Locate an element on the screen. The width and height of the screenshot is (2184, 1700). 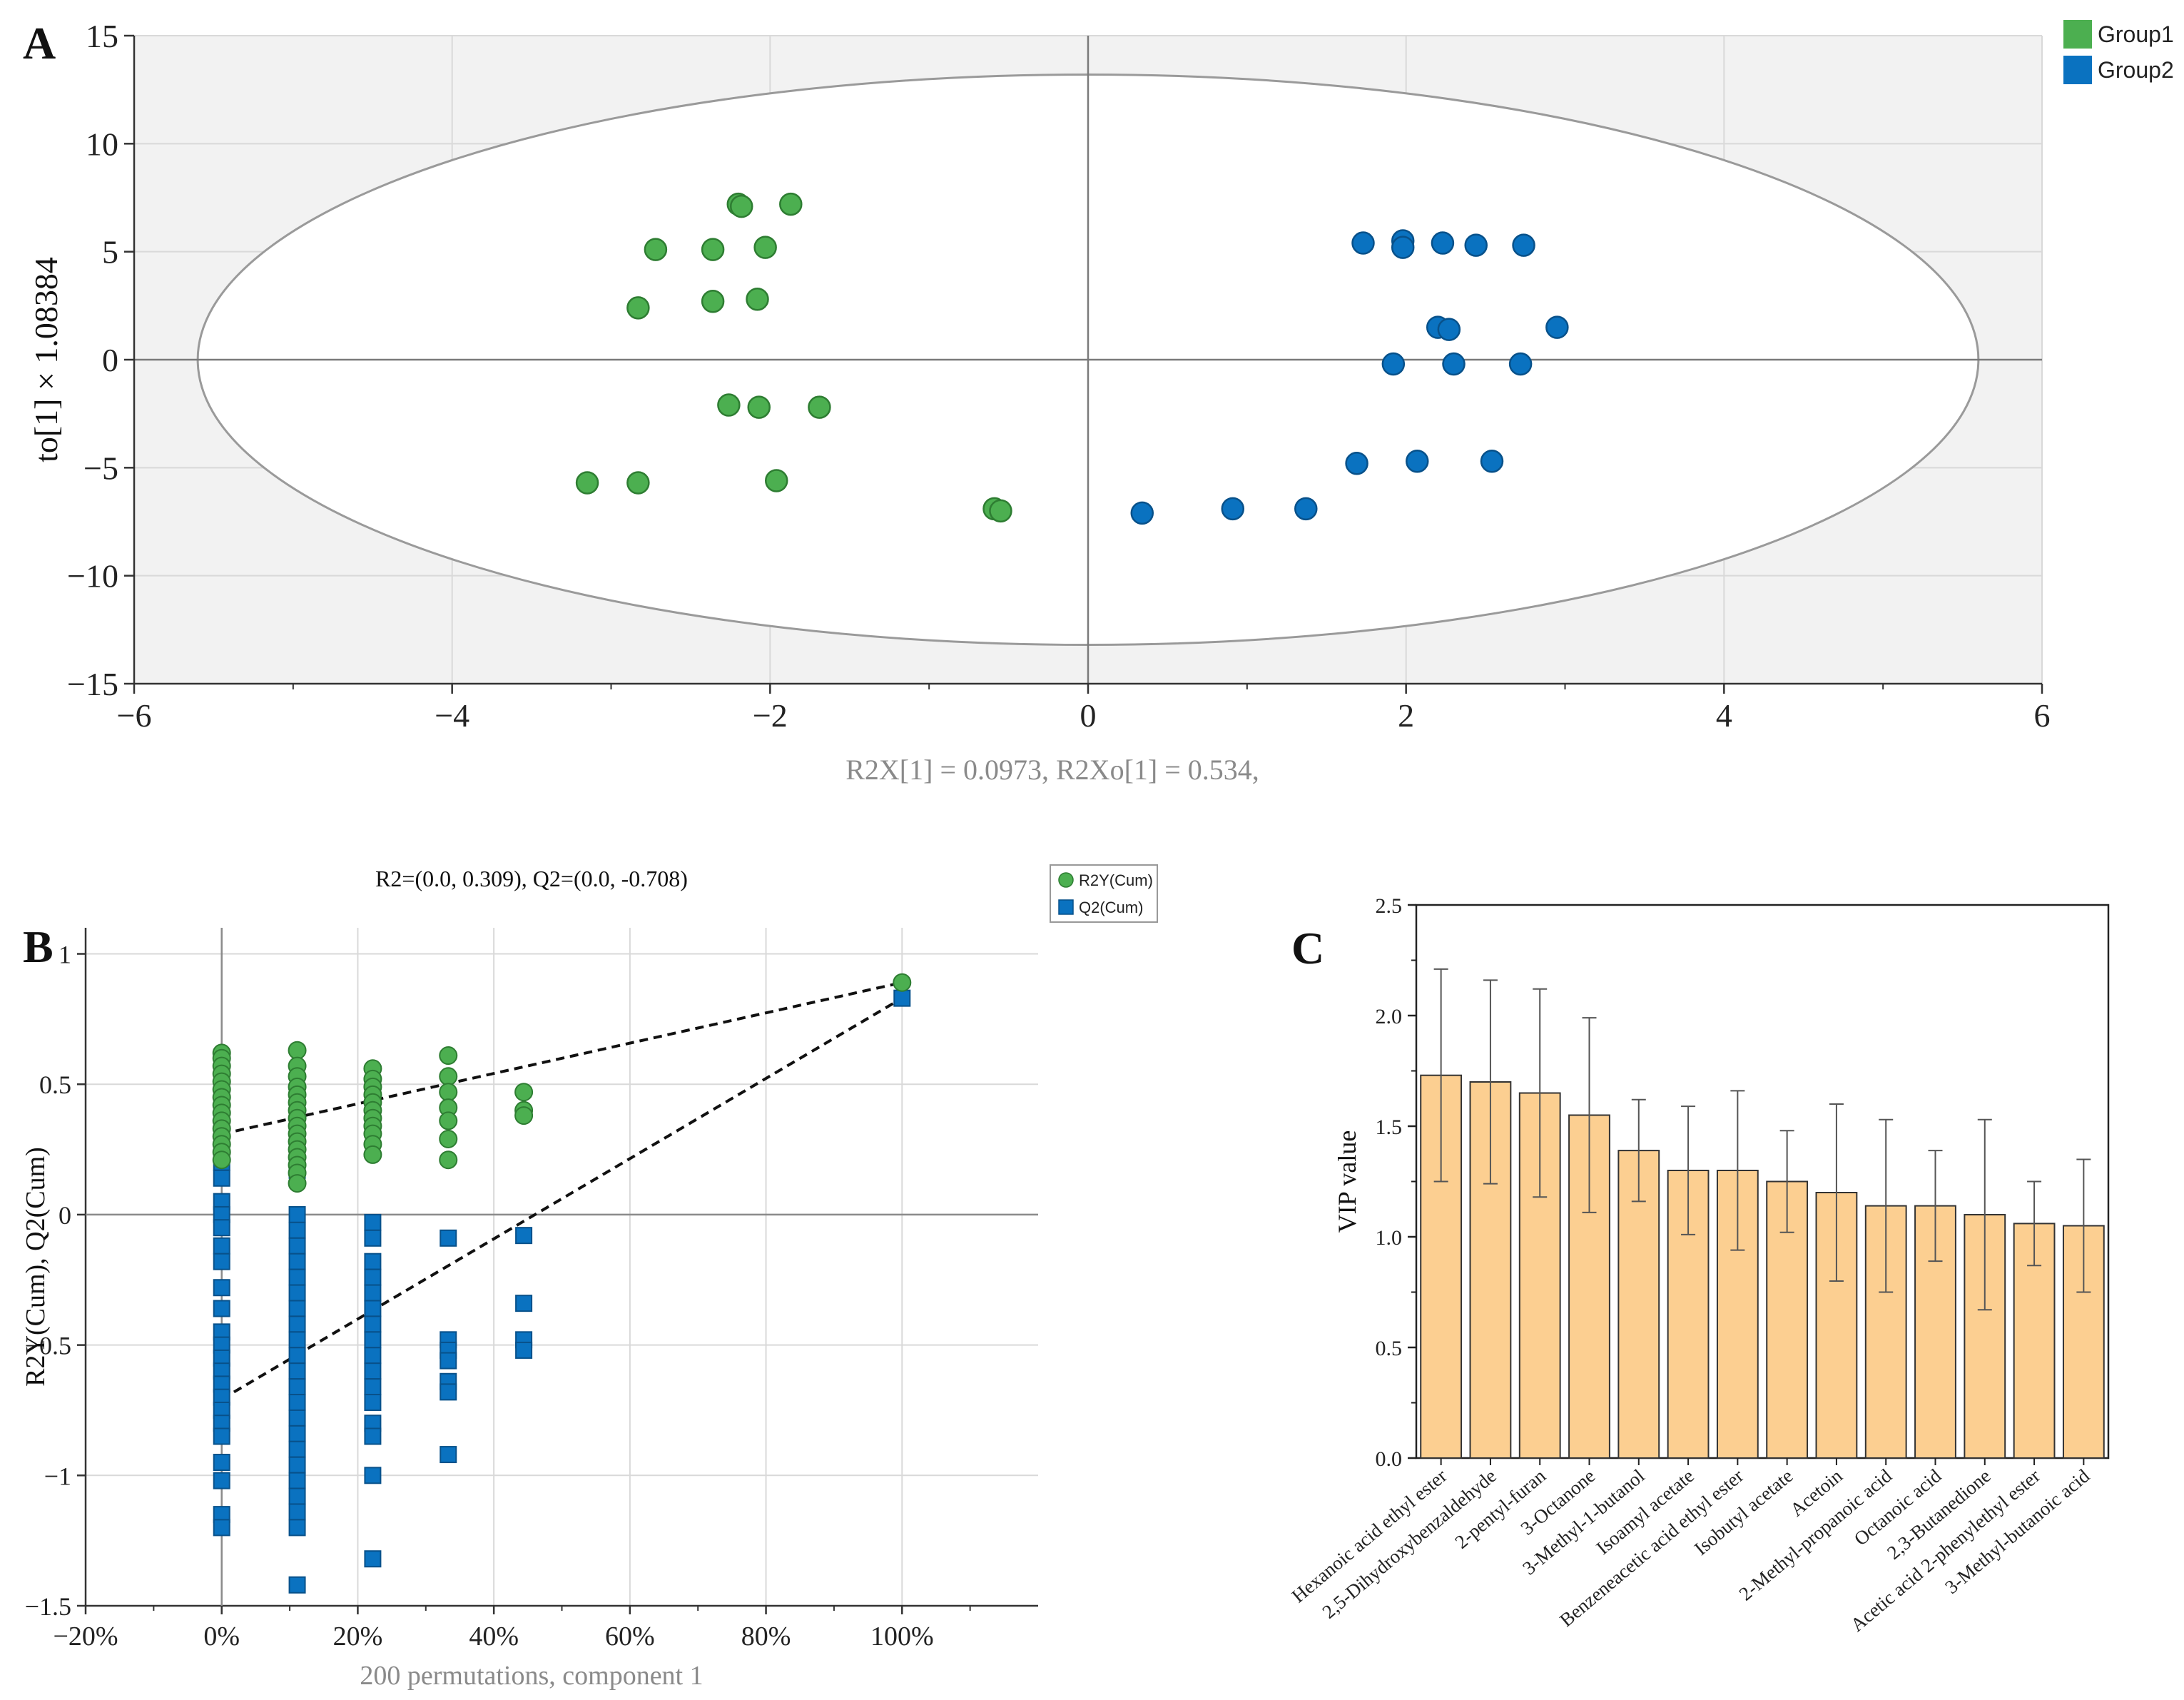
panel-a-legend: Group1 Group2 is located at coordinates (2118, 52).